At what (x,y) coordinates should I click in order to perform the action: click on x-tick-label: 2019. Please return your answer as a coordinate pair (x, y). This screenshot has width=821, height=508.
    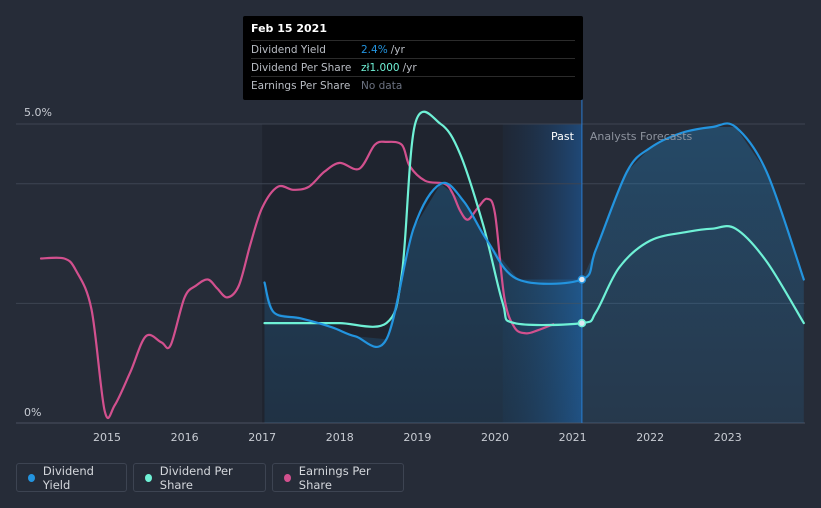
    Looking at the image, I should click on (417, 437).